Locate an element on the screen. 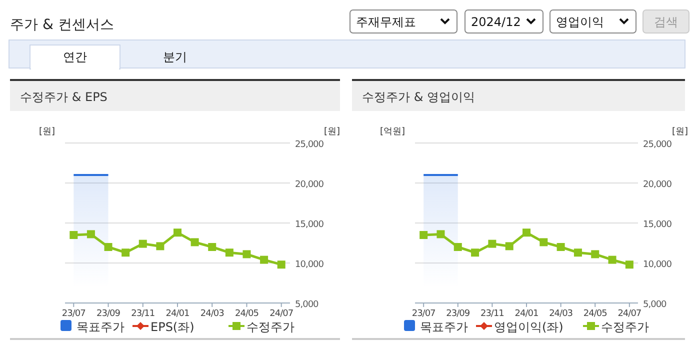 The height and width of the screenshot is (349, 695). chart-title: 수정주가 & EPS is located at coordinates (64, 97).